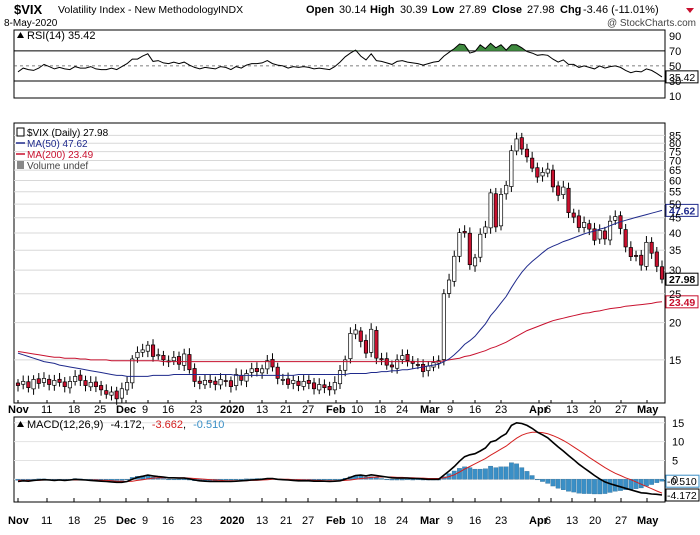 This screenshot has height=535, width=700. Describe the element at coordinates (145, 410) in the screenshot. I see `x-axis-upper-label: 9` at that location.